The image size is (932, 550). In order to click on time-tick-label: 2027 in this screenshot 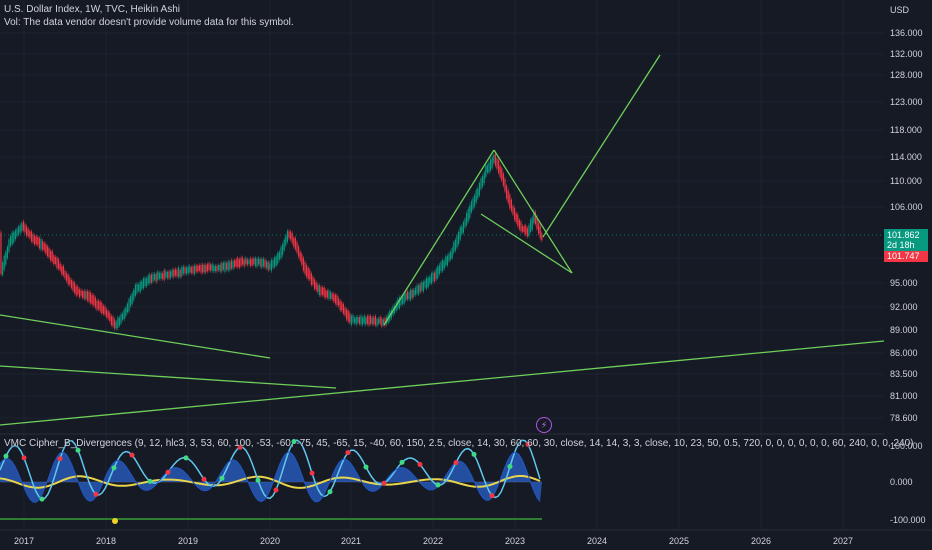, I will do `click(843, 541)`.